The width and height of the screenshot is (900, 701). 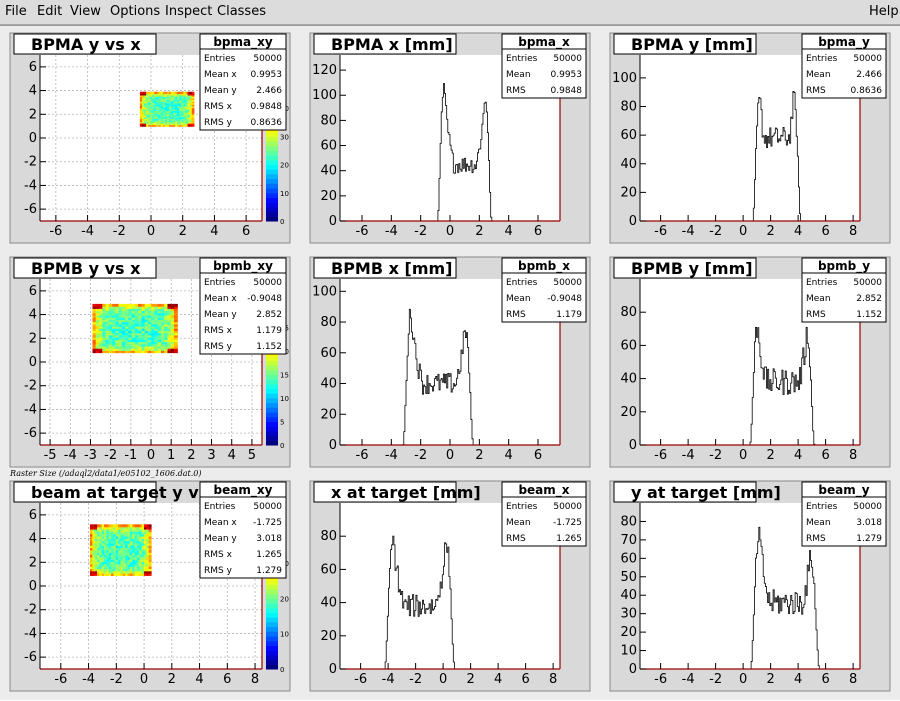 I want to click on stats-value: 0.8636, so click(x=267, y=123).